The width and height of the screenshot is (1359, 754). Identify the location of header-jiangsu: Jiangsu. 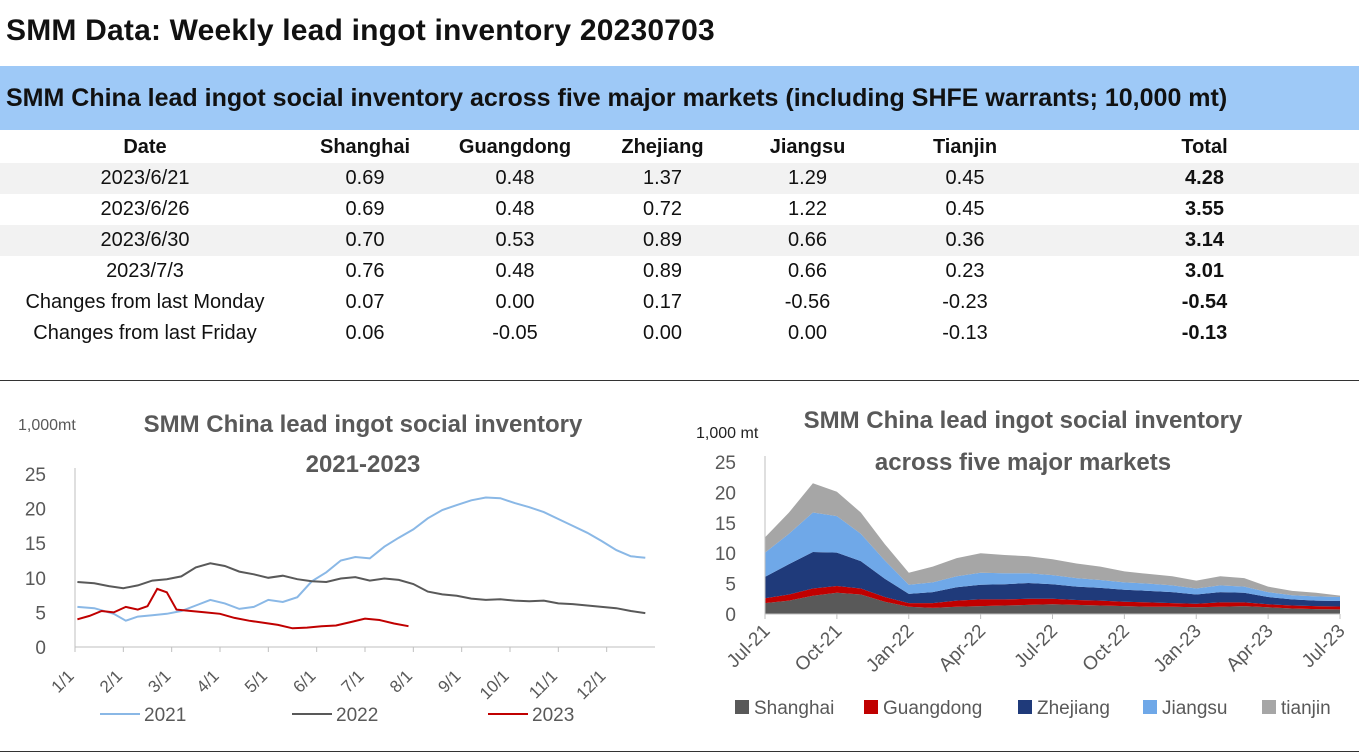
(807, 147).